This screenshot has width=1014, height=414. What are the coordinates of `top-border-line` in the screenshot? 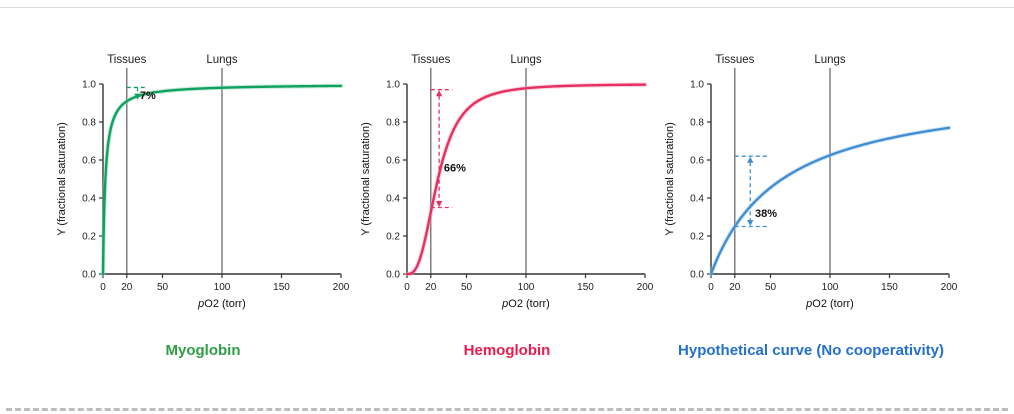 It's located at (507, 7).